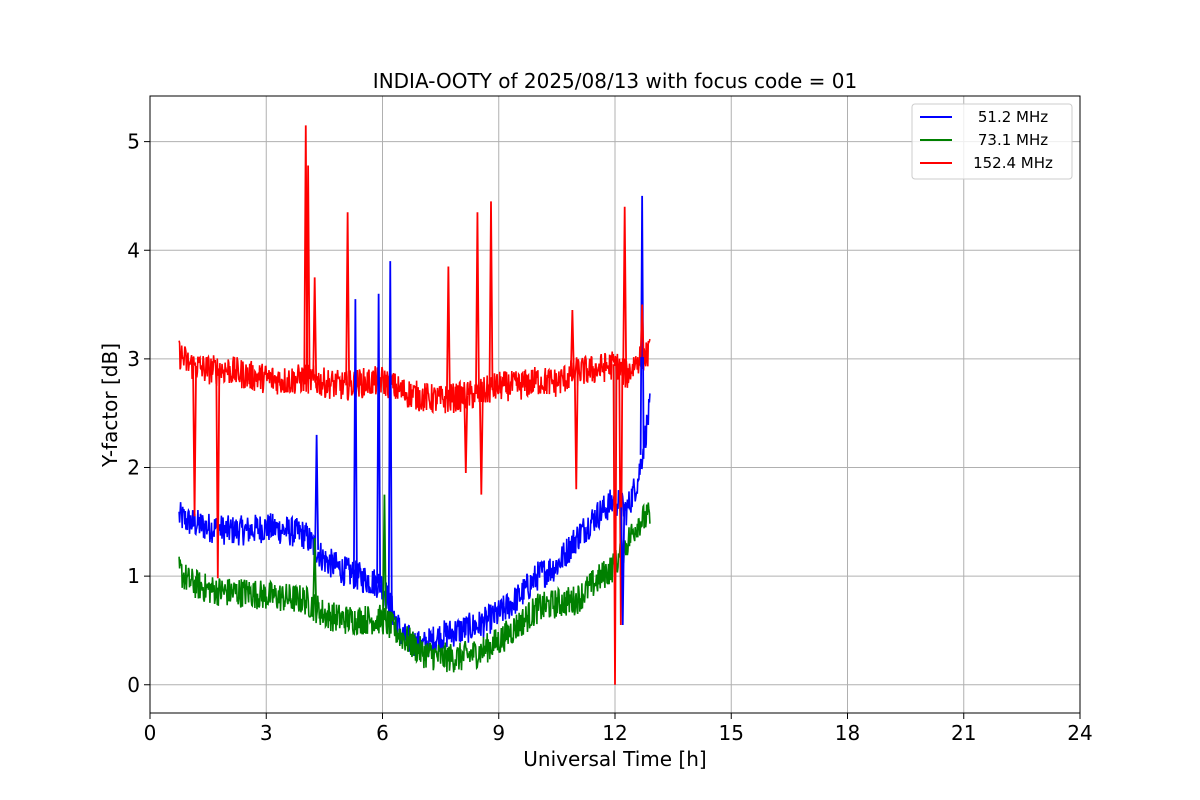 Image resolution: width=1200 pixels, height=800 pixels. What do you see at coordinates (110, 405) in the screenshot?
I see `y-axis-label: Y-factor [dB]` at bounding box center [110, 405].